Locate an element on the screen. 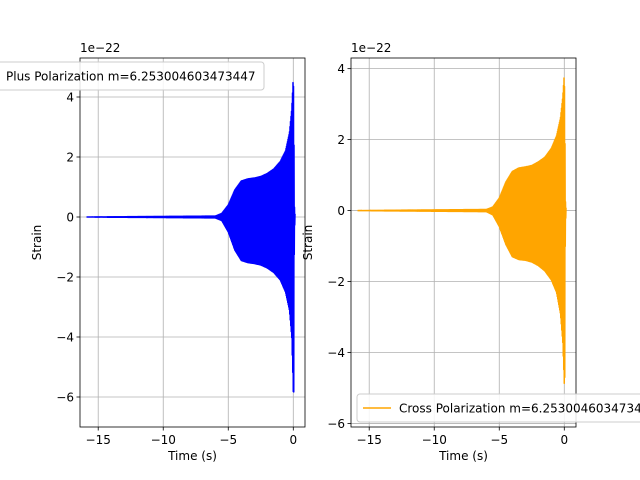 The height and width of the screenshot is (480, 640). legend-label: Plus Polarization m=6.253004603473447 is located at coordinates (131, 77).